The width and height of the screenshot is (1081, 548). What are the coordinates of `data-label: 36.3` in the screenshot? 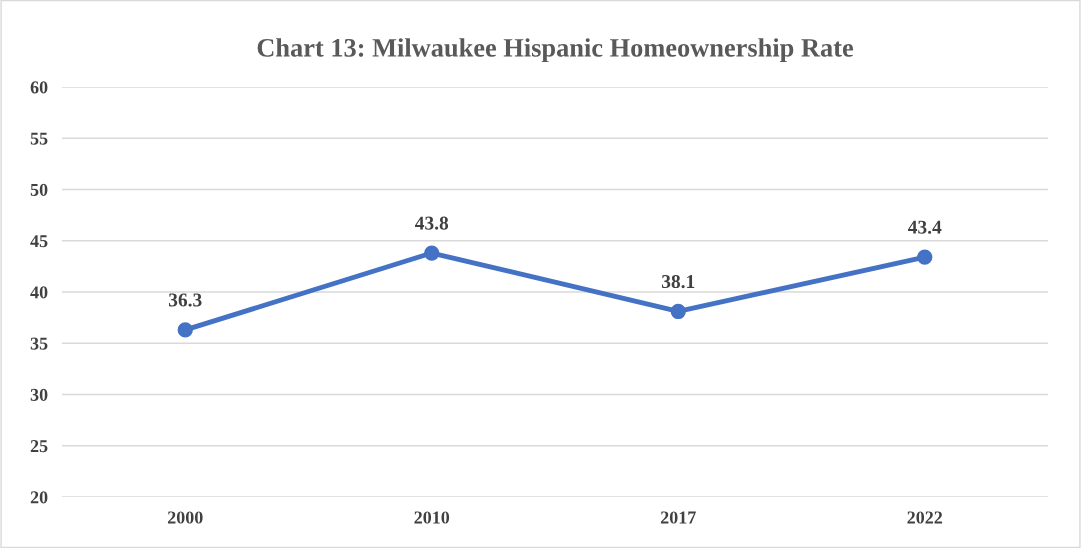 It's located at (185, 300).